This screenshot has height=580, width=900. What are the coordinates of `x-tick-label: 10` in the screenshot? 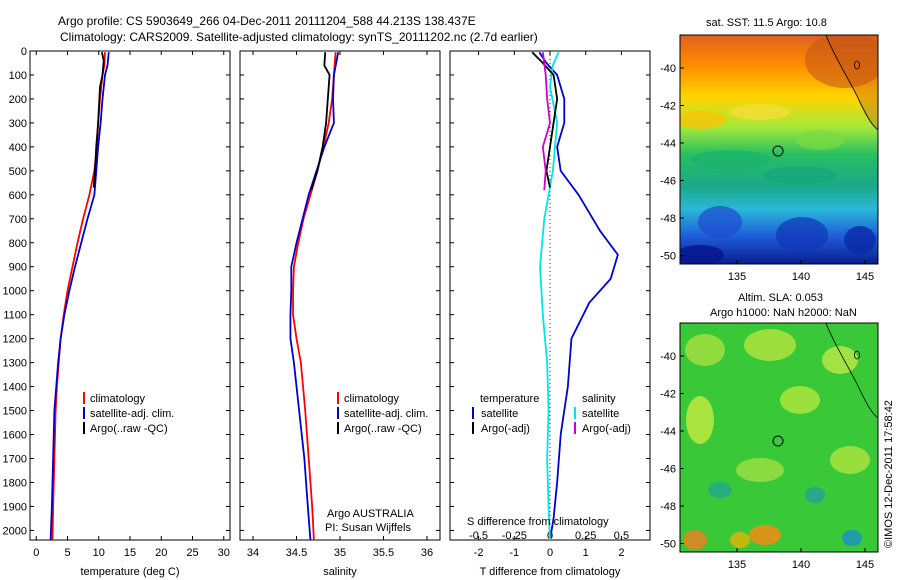 It's located at (99, 553).